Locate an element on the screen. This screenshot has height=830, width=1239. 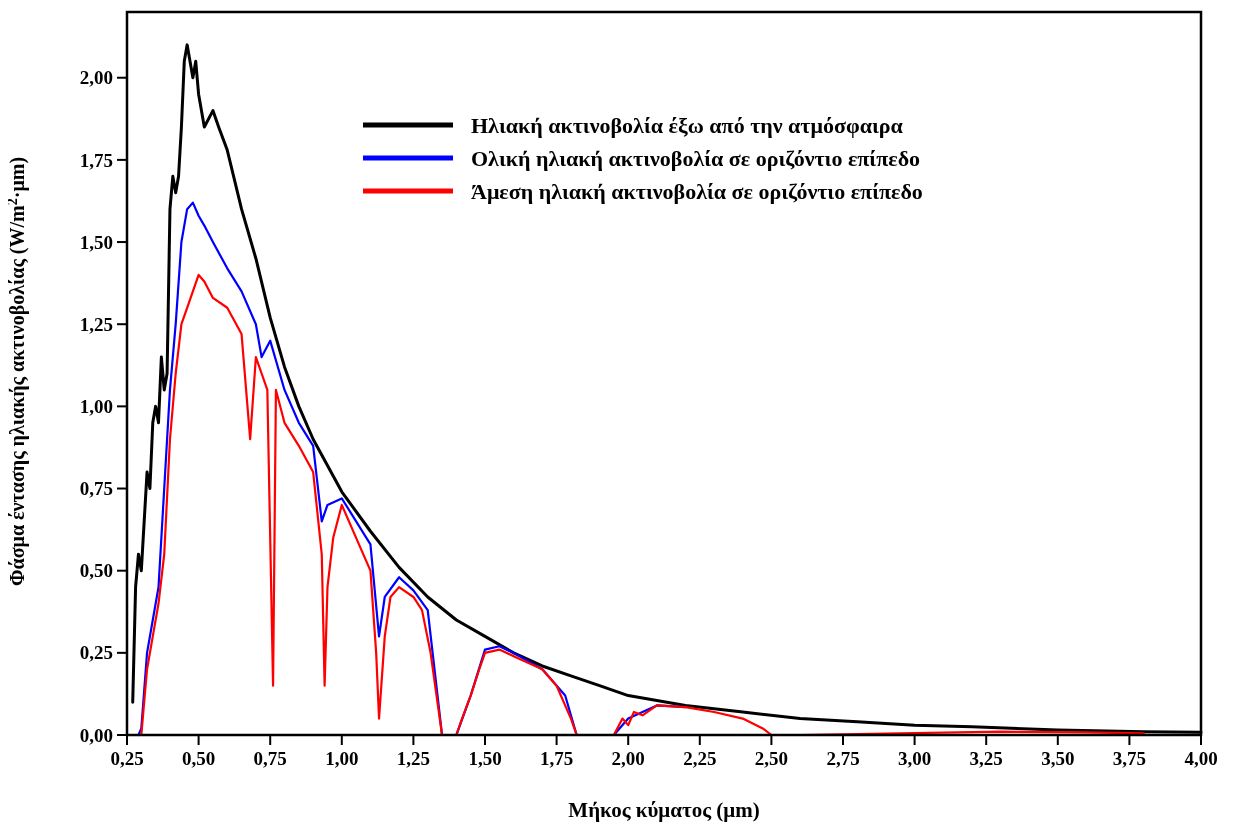
x-tick-label: 3,25 is located at coordinates (986, 758).